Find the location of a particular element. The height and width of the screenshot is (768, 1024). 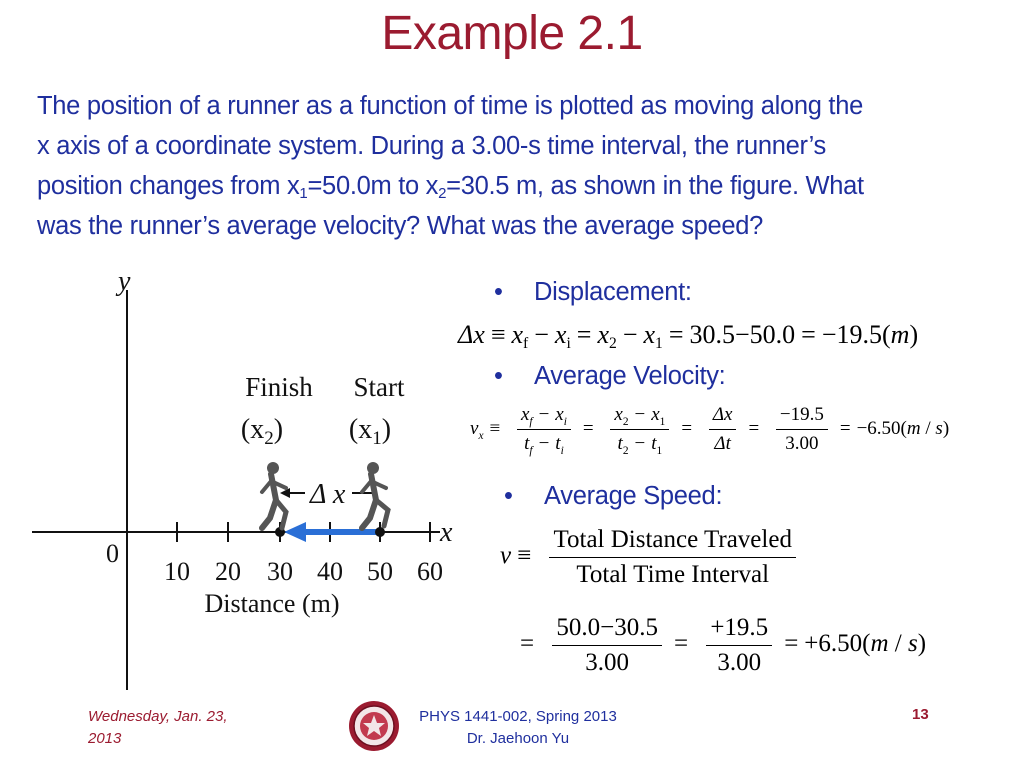

university-seal-icon is located at coordinates (374, 726).